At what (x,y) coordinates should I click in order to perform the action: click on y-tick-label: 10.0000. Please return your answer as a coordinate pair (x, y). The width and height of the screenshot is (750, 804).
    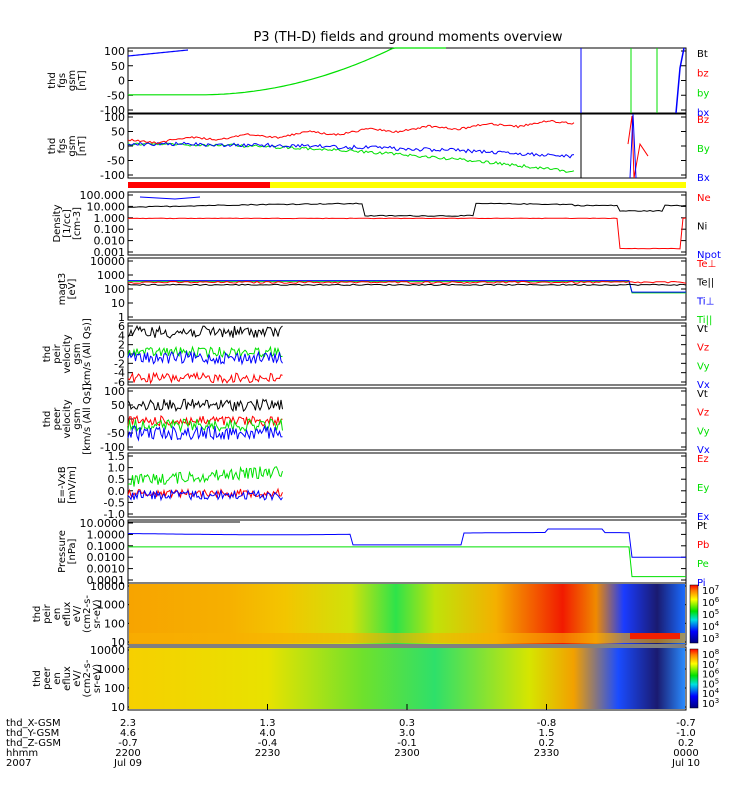
    Looking at the image, I should click on (103, 523).